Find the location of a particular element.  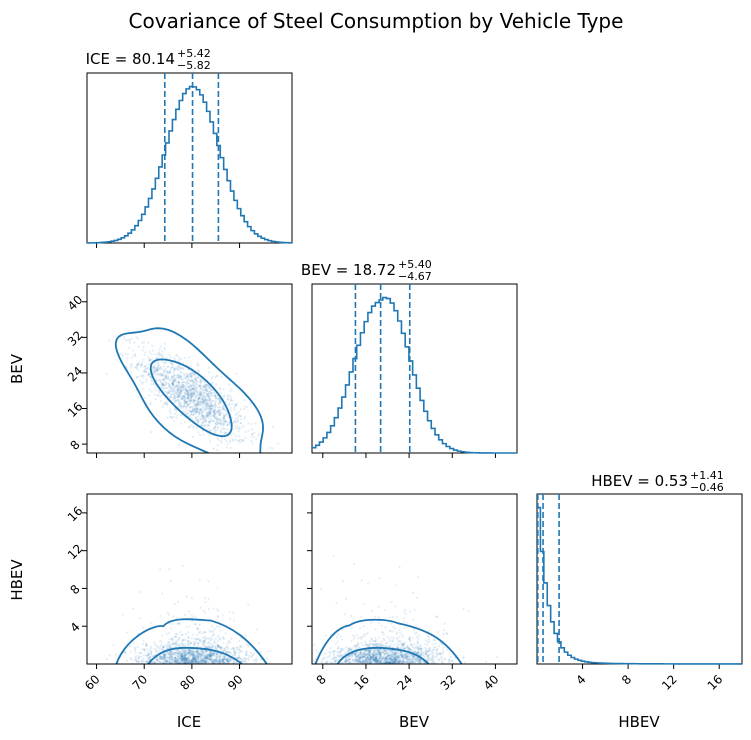

y-tick-label: 12 is located at coordinates (75, 551).